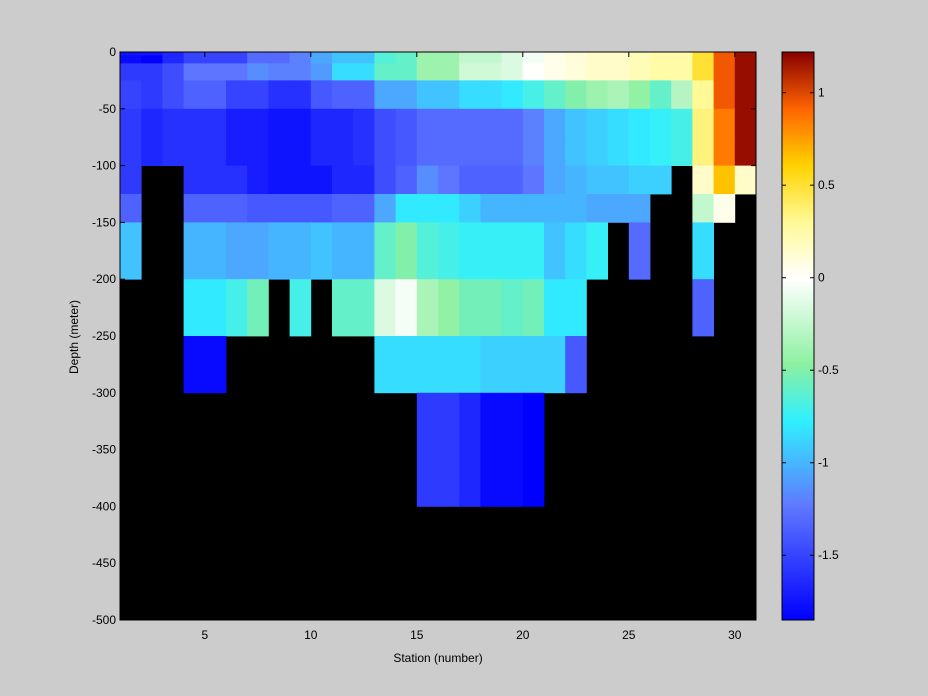 Image resolution: width=928 pixels, height=696 pixels. What do you see at coordinates (629, 635) in the screenshot?
I see `x-tick-label: 25` at bounding box center [629, 635].